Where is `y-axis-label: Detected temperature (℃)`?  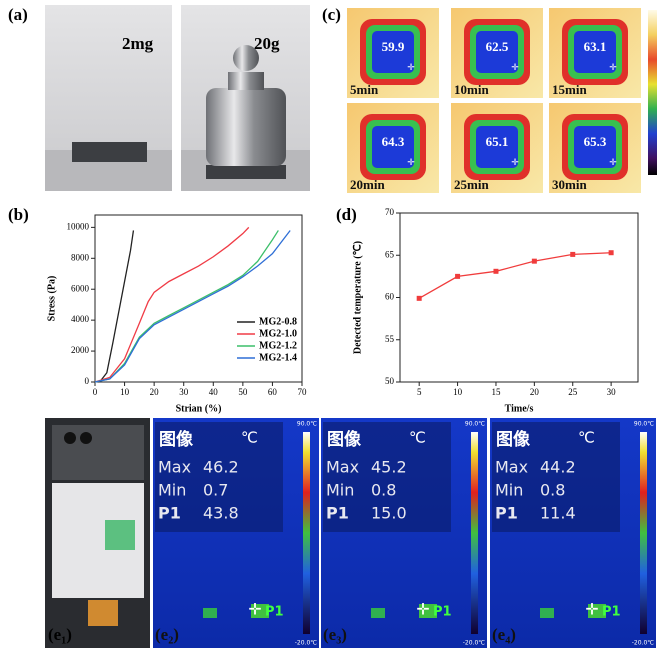
y-axis-label: Detected temperature (℃) is located at coordinates (357, 297).